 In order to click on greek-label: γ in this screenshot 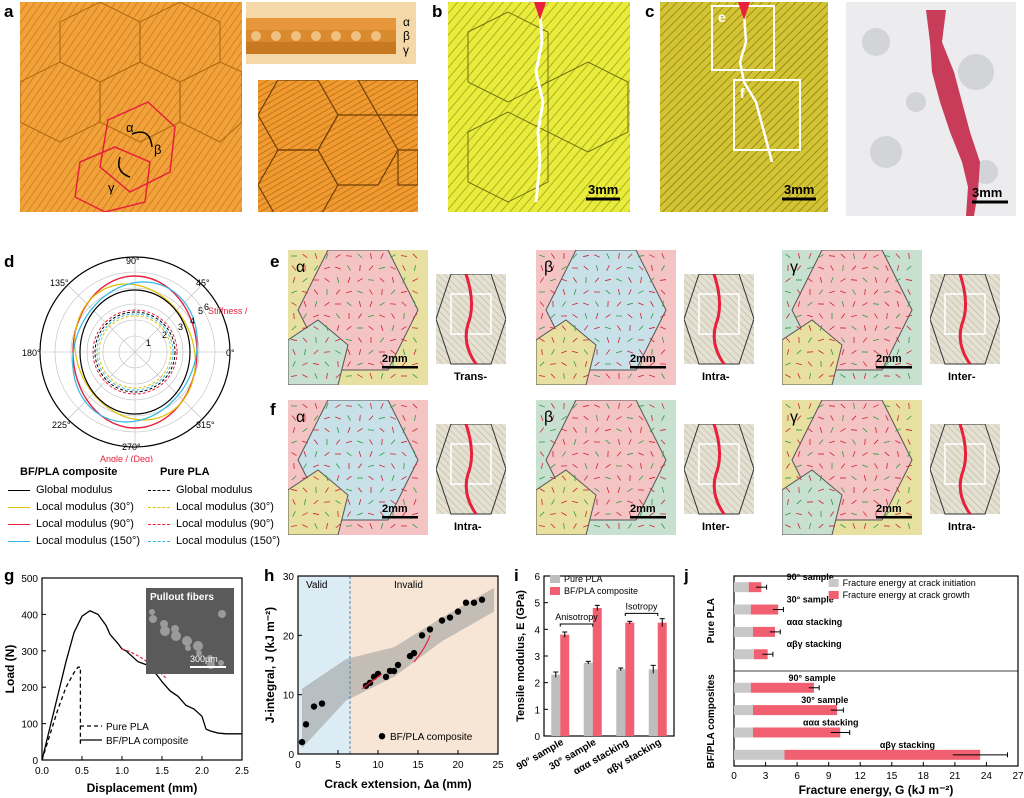, I will do `click(794, 267)`.